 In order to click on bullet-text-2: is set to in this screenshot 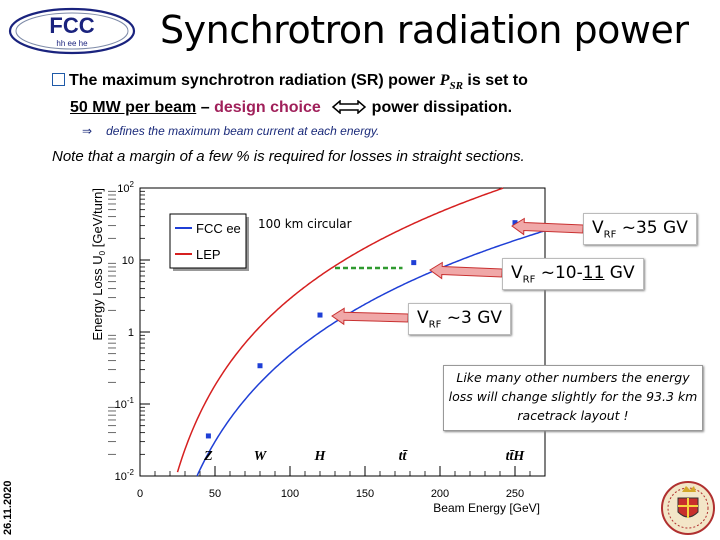, I will do `click(495, 80)`.